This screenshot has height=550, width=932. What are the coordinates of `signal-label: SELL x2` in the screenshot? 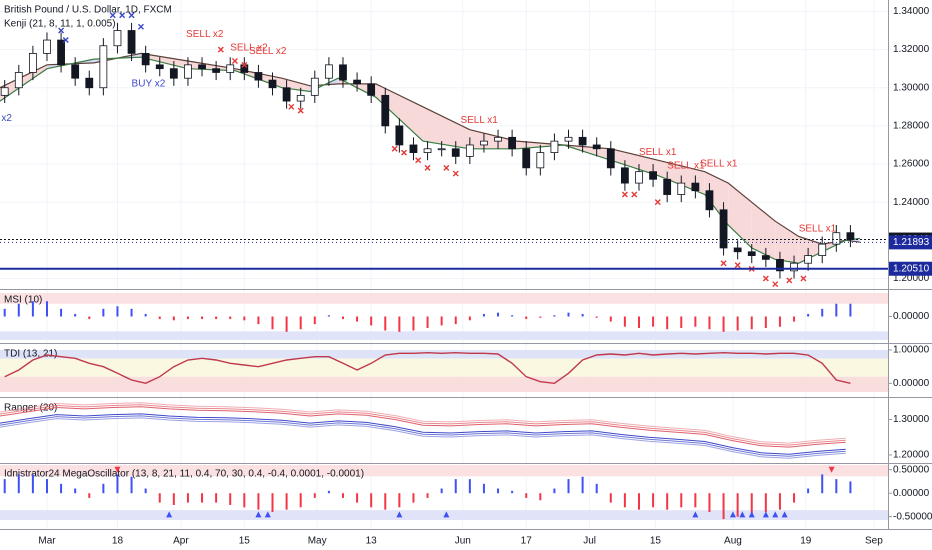 It's located at (268, 51).